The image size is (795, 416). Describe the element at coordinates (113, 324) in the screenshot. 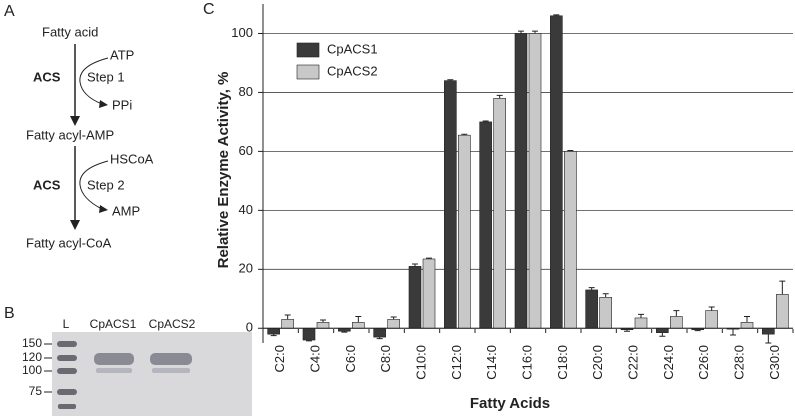

I see `lane-label: CpACS1` at that location.